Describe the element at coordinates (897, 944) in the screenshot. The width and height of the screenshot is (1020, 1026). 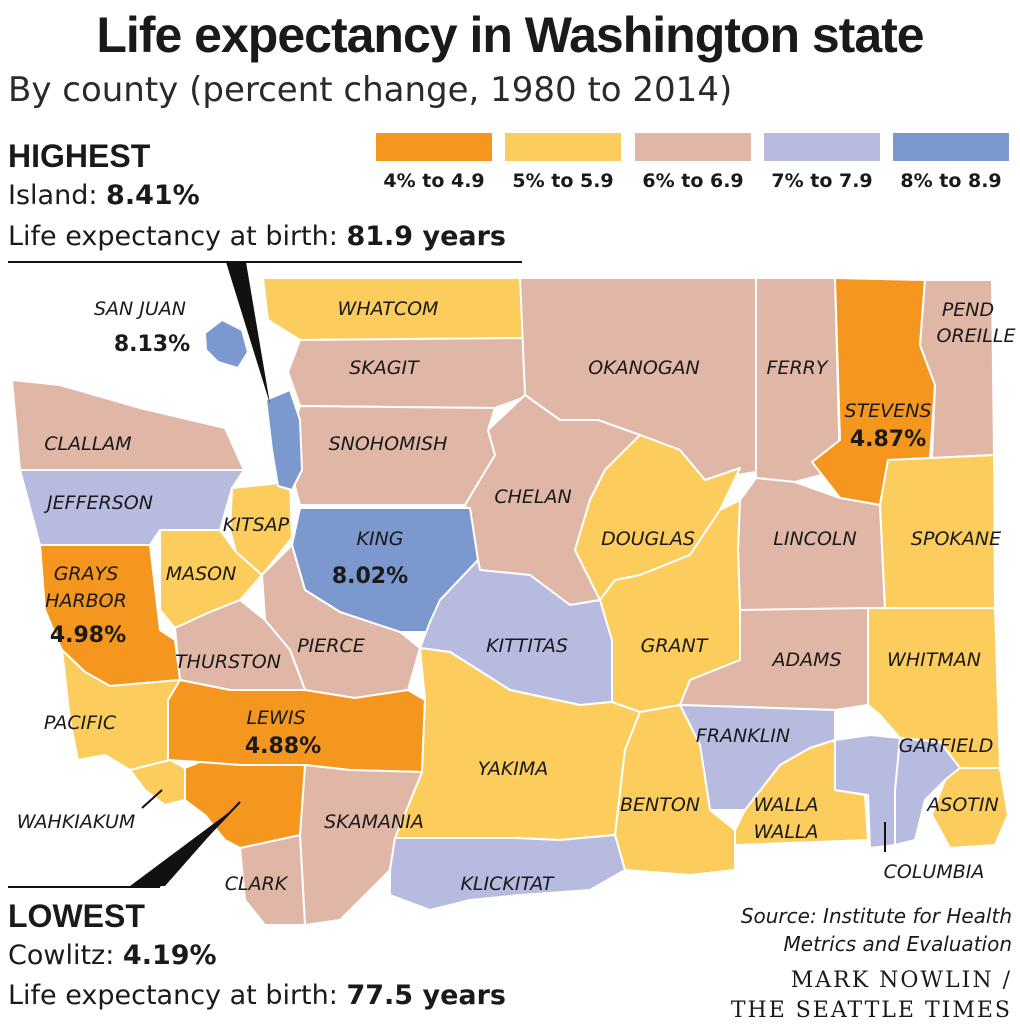
I see `source-line-2: Metrics and Evaluation` at that location.